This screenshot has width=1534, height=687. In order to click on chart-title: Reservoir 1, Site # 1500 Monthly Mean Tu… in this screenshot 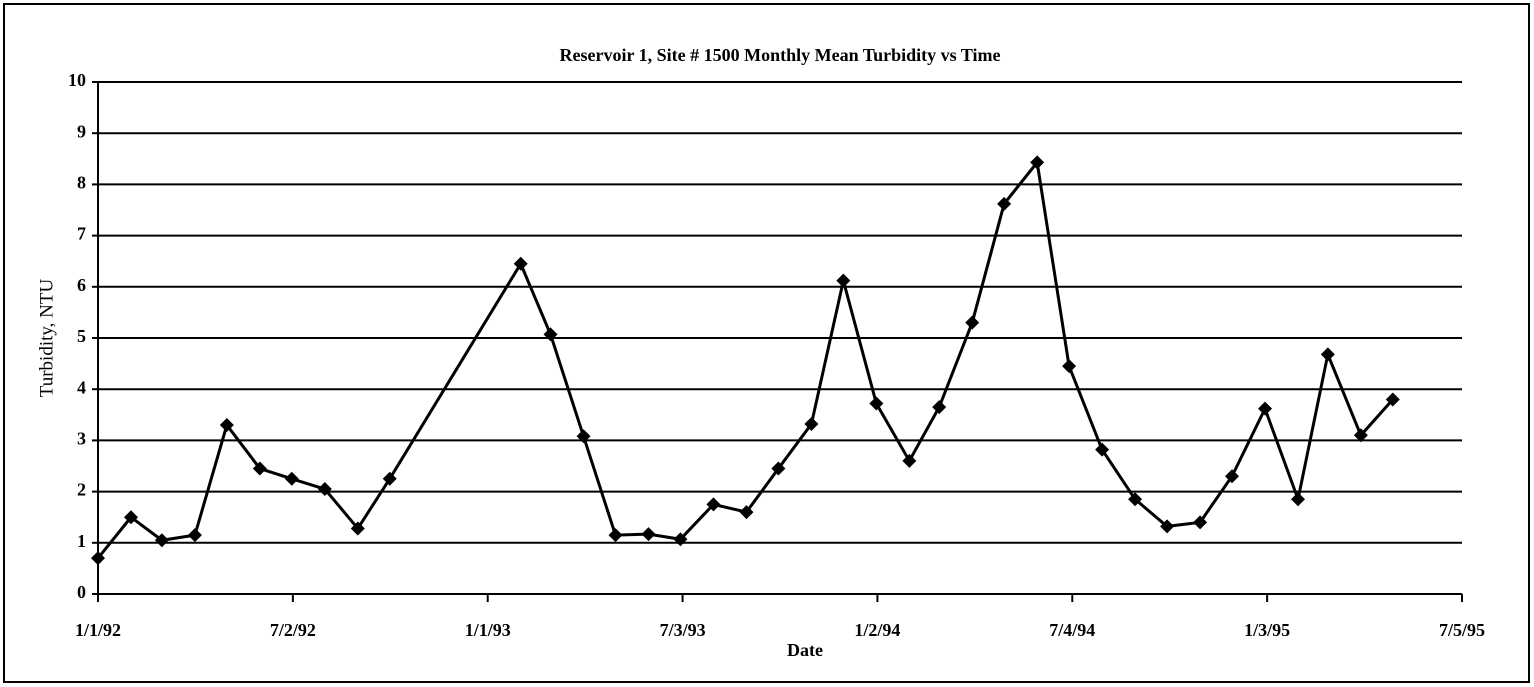, I will do `click(779, 55)`.